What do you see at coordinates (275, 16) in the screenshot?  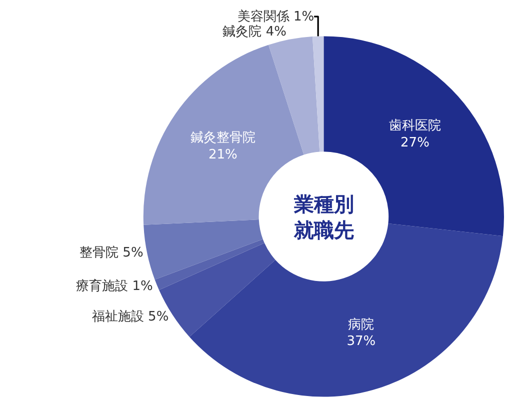 I see `slice-label: 美容関係 1%` at bounding box center [275, 16].